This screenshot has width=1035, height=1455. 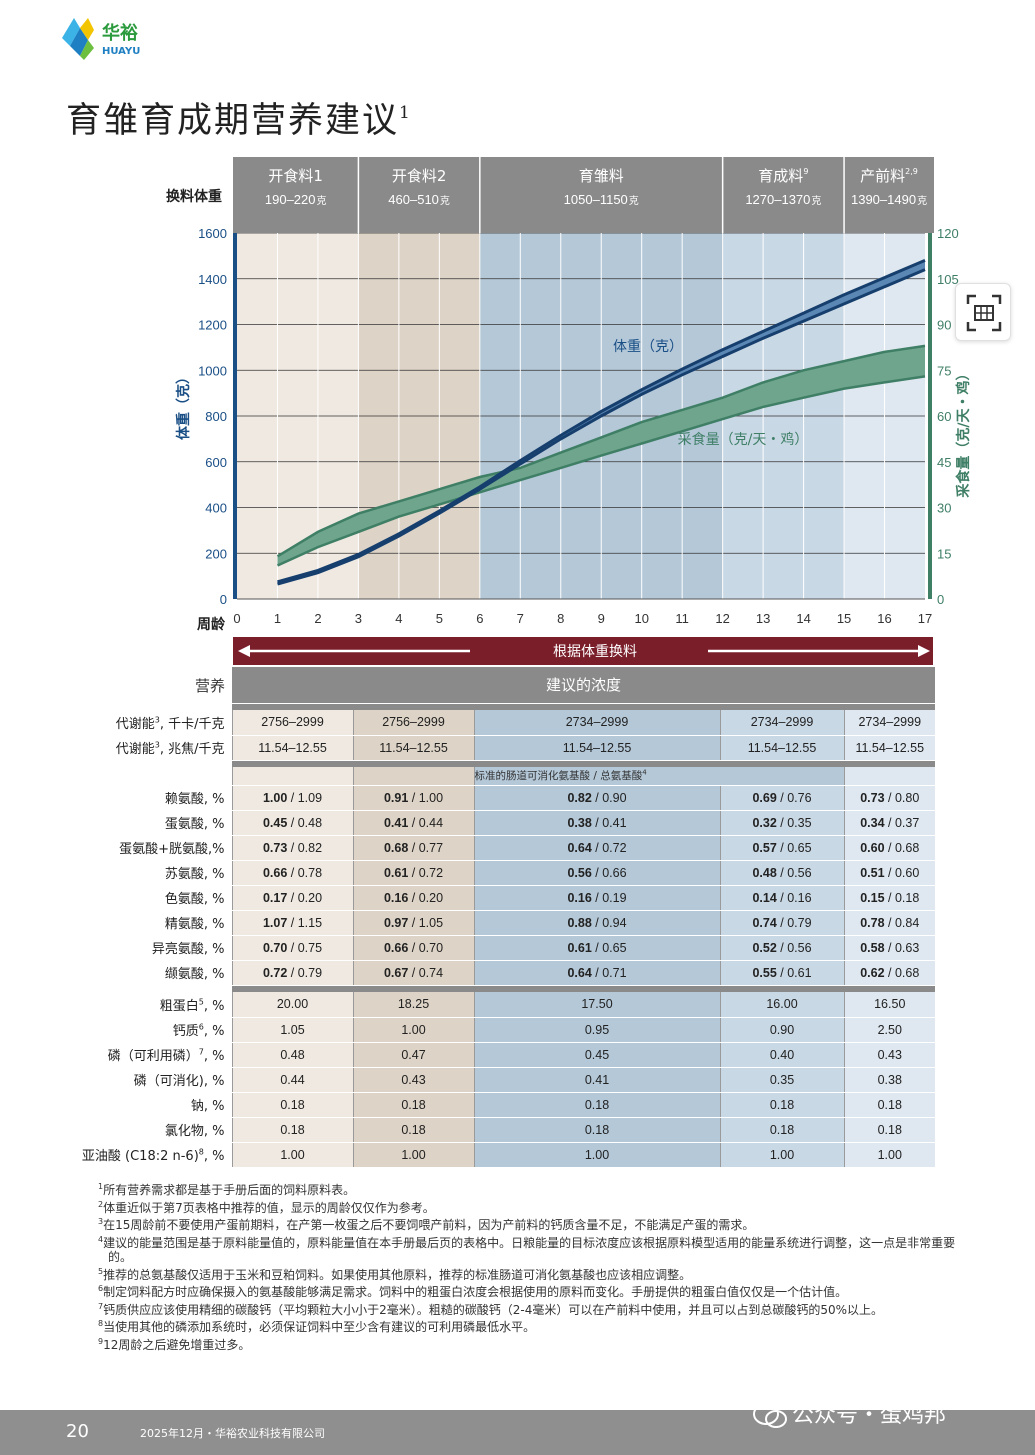 I want to click on table-cell: 0.47, so click(x=413, y=1055).